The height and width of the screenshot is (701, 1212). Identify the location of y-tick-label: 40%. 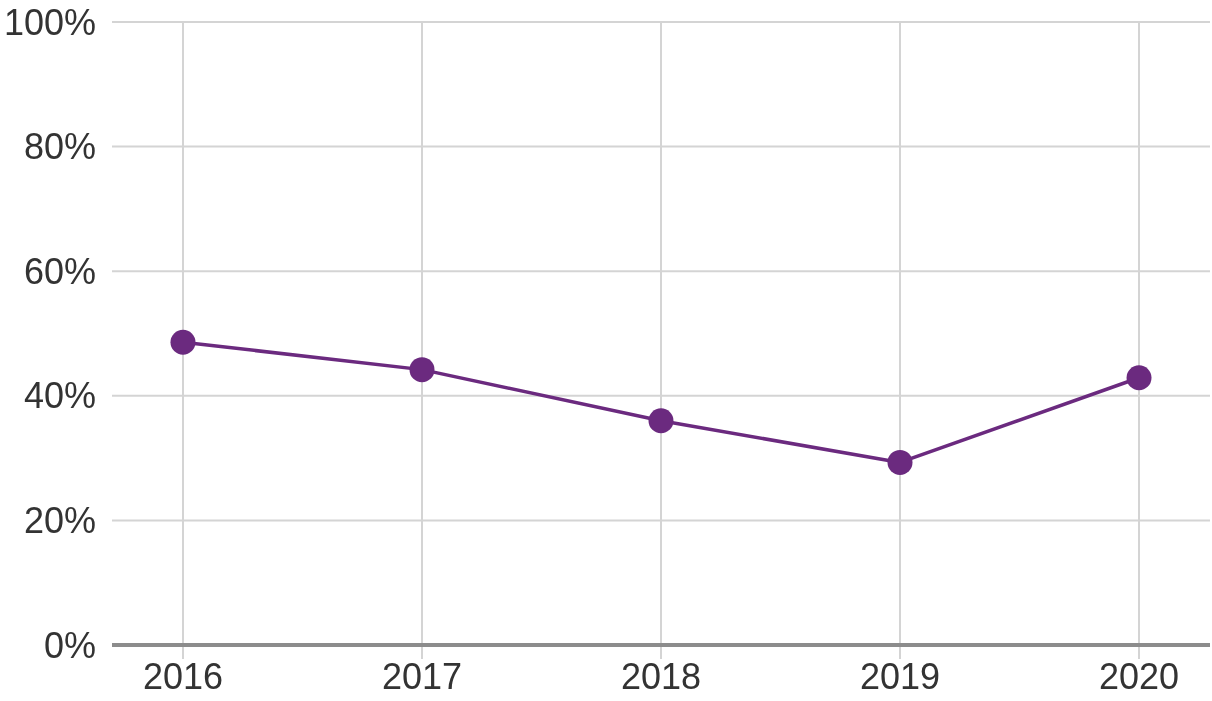
(59, 396).